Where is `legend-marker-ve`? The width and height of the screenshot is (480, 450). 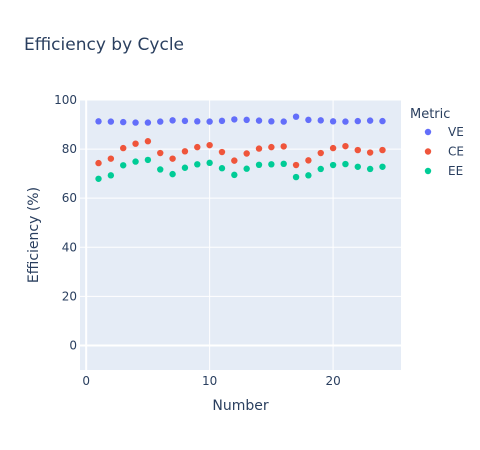 legend-marker-ve is located at coordinates (428, 132).